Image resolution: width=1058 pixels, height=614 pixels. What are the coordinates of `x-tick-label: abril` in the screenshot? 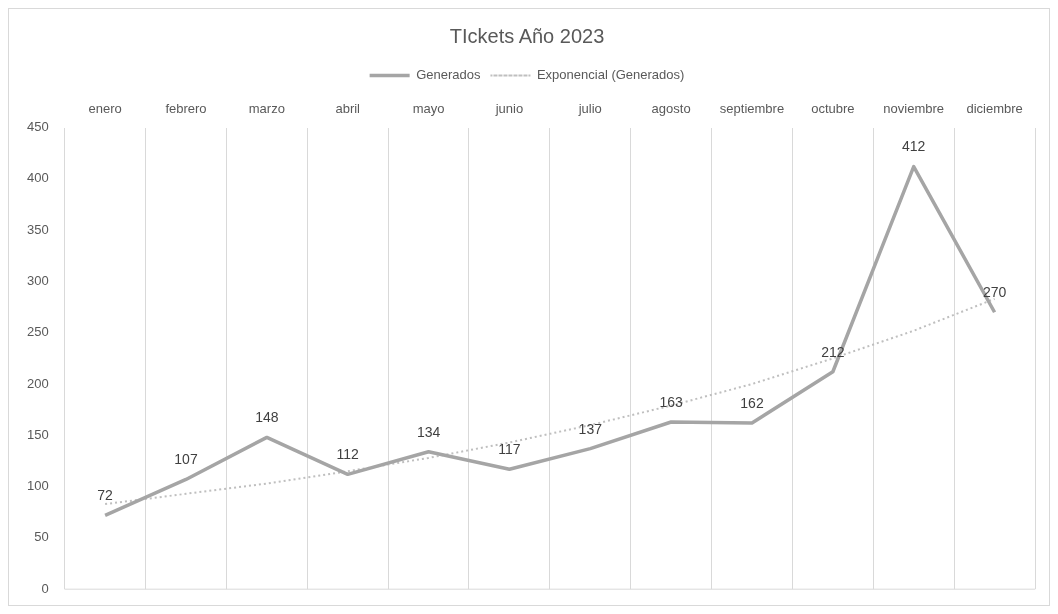 It's located at (348, 109).